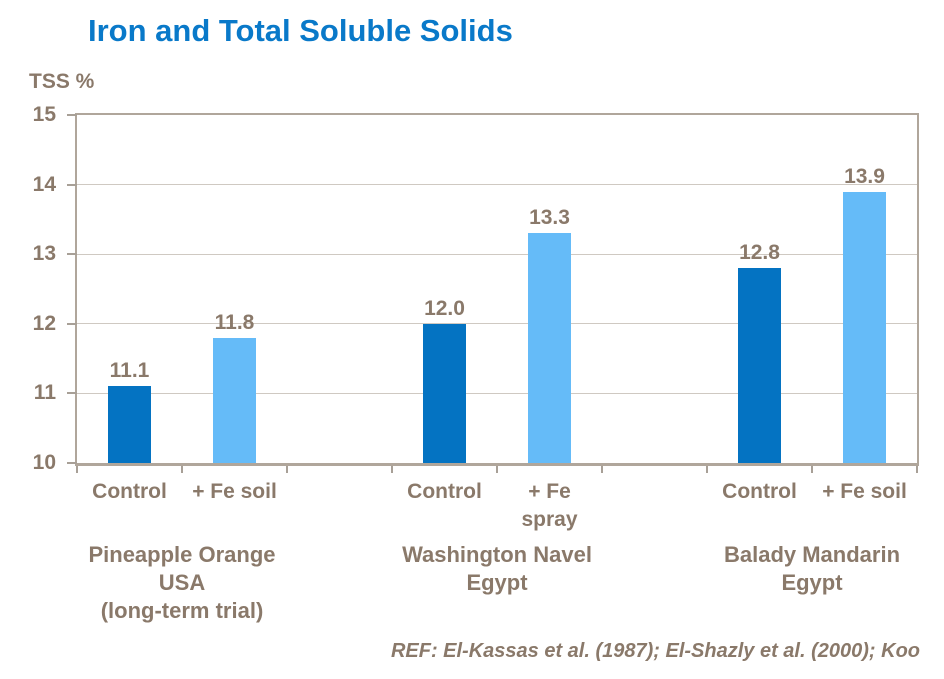  Describe the element at coordinates (44, 254) in the screenshot. I see `y-tick-label: 13` at that location.